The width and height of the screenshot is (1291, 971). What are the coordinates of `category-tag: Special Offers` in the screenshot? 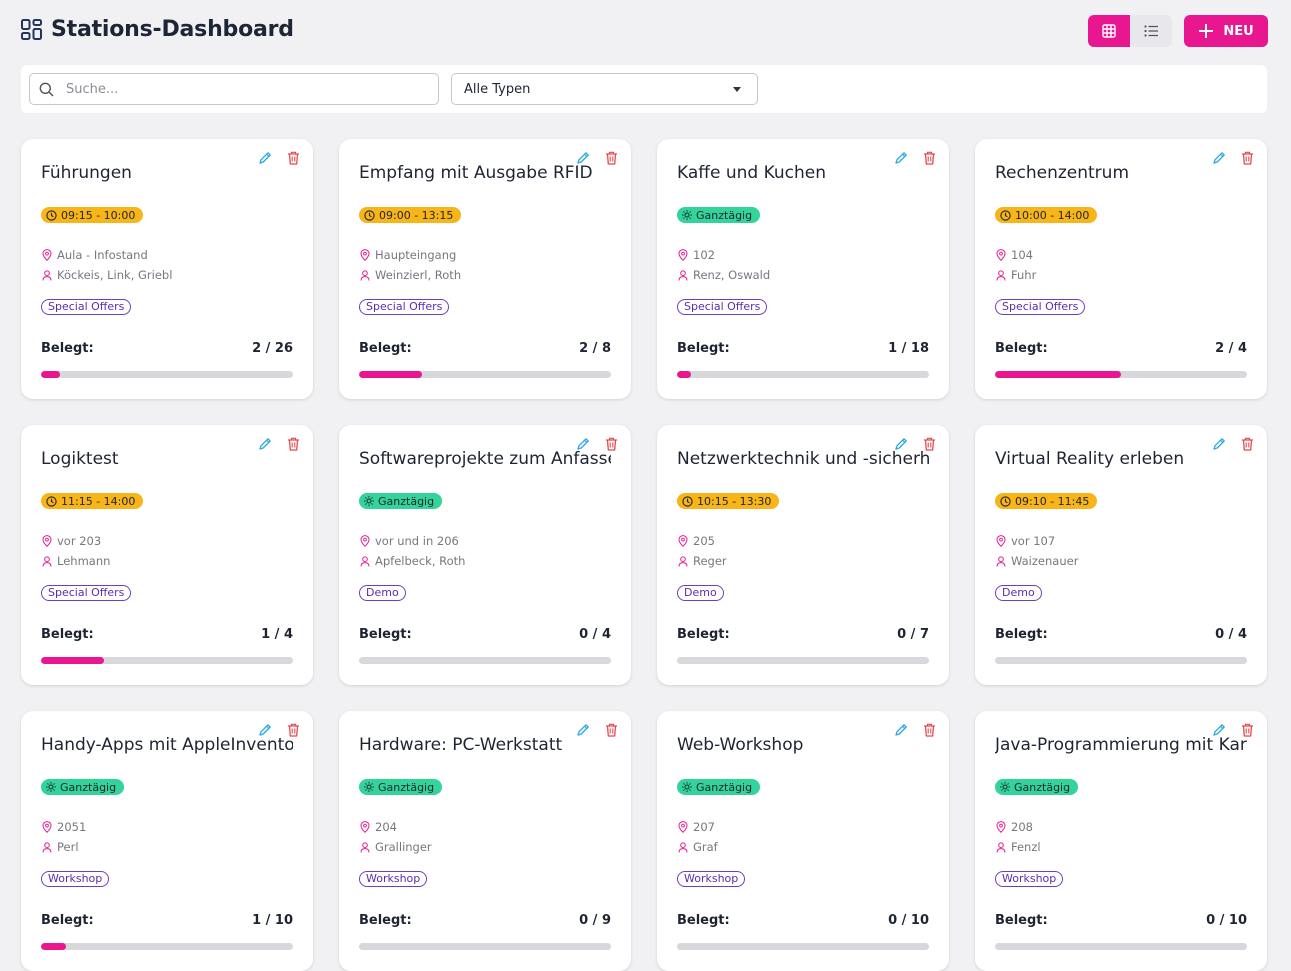 It's located at (722, 307).